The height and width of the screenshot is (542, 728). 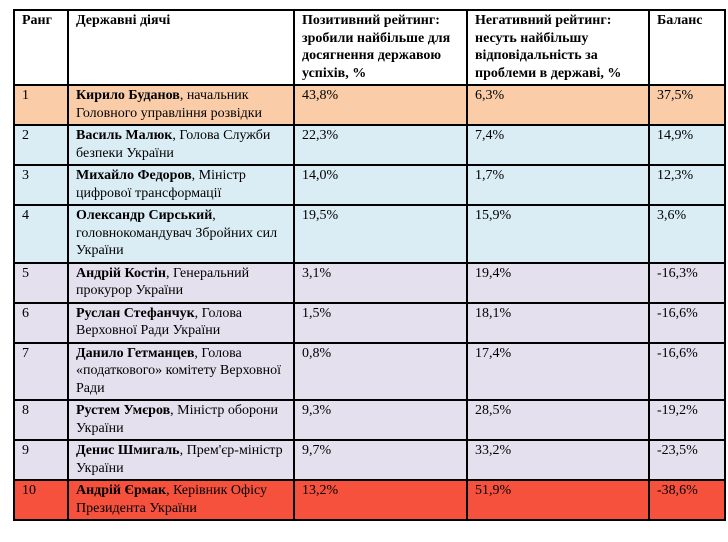 I want to click on balance-cell: -23,5%, so click(x=687, y=460).